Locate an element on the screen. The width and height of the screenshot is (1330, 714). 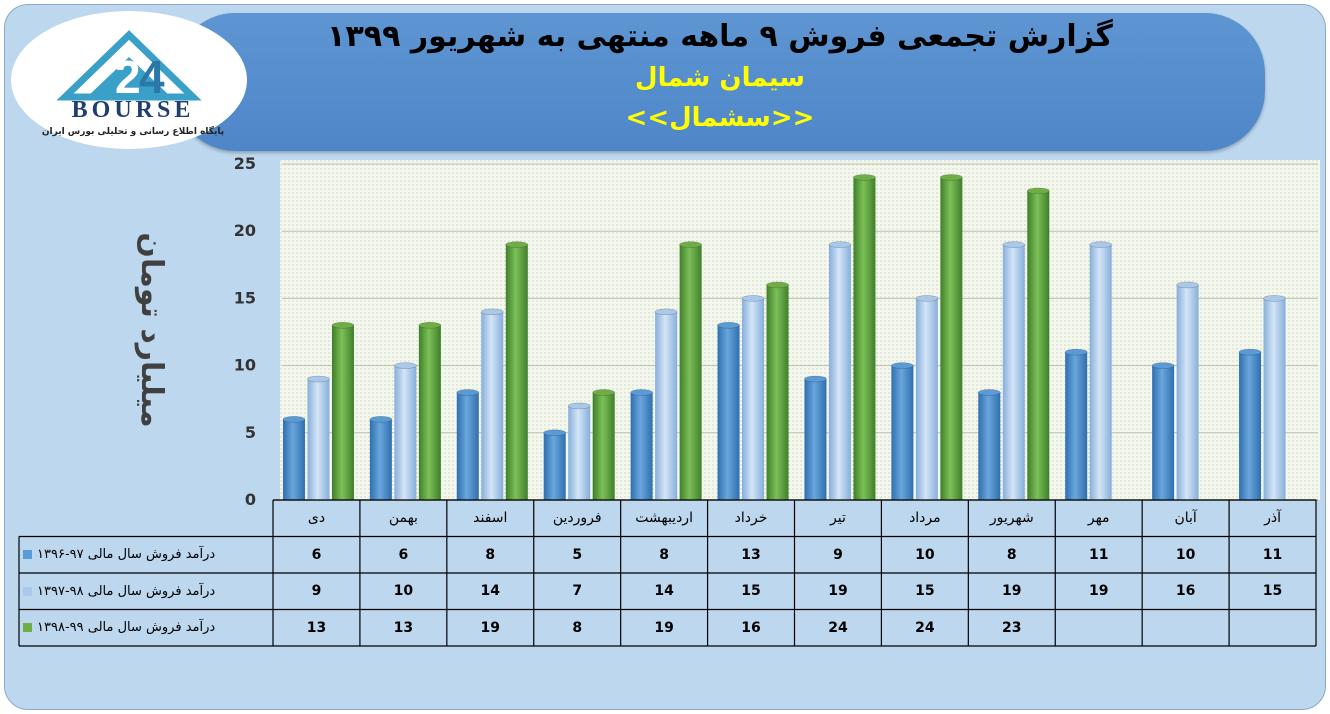
category-label: بهمن is located at coordinates (403, 518).